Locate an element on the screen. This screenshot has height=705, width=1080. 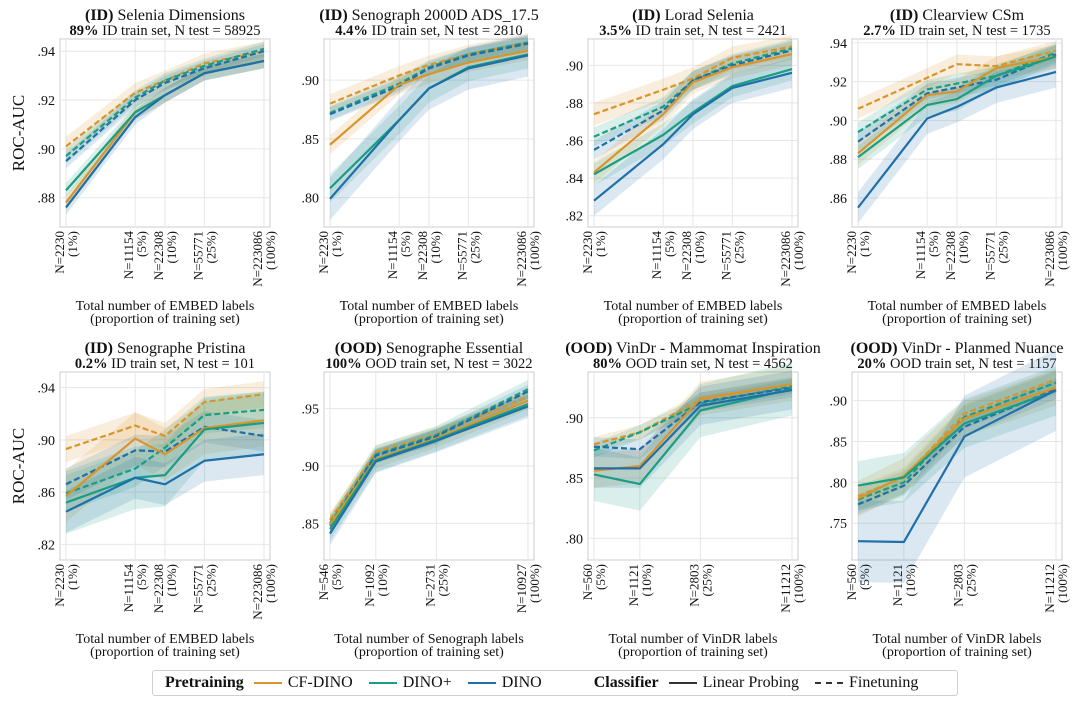
panel-7-line-dino-plus-finetuning is located at coordinates (693, 418).